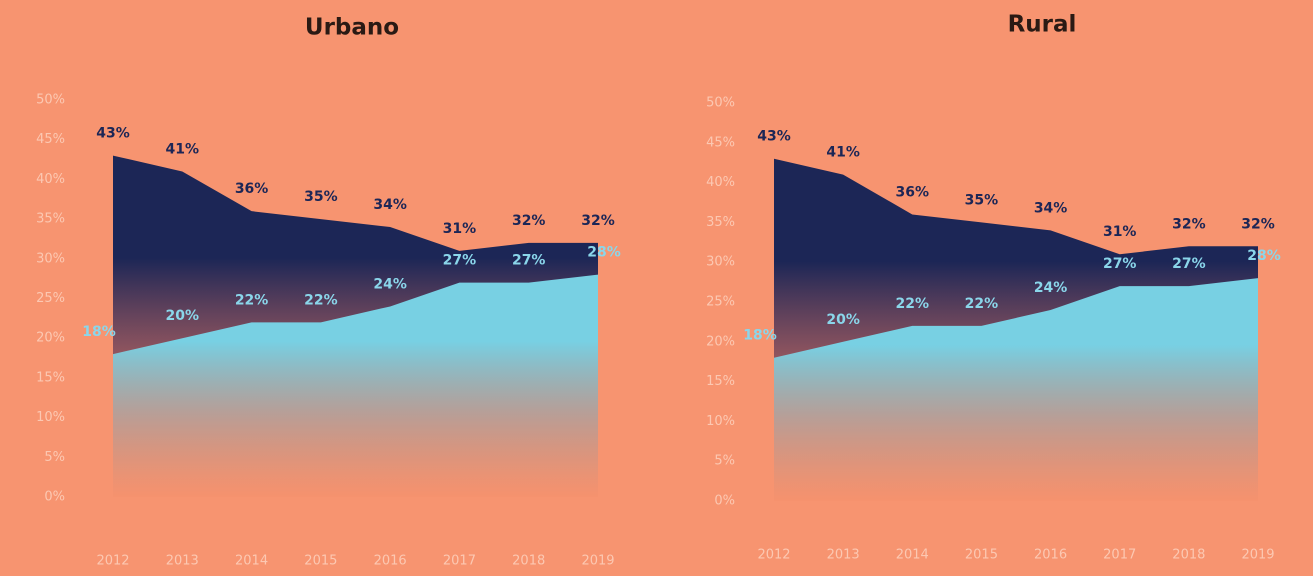  What do you see at coordinates (352, 28) in the screenshot?
I see `chart-title: Urbano` at bounding box center [352, 28].